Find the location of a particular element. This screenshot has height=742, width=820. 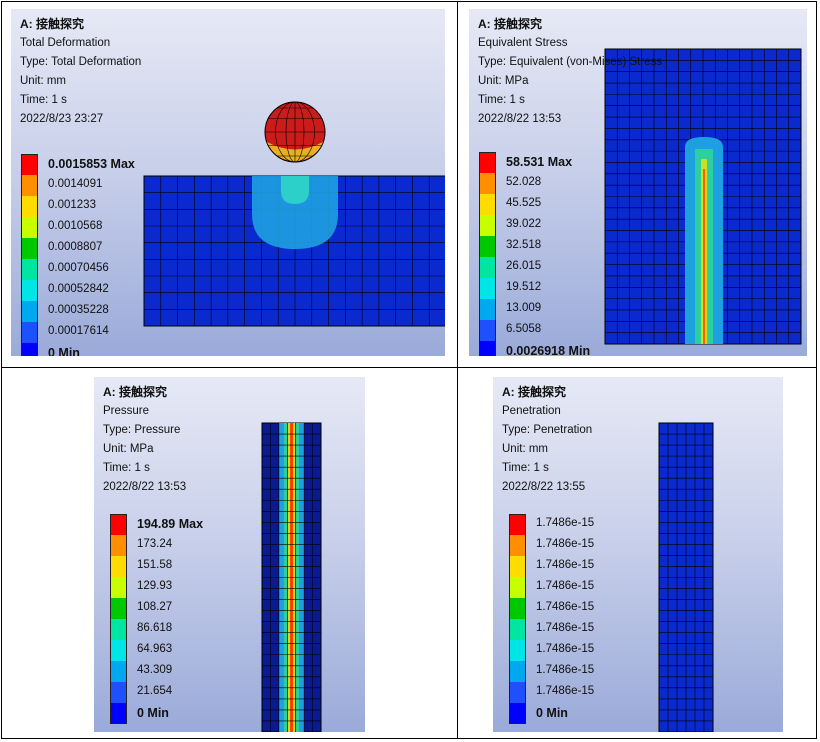

legend-label: 0.0008807 is located at coordinates (75, 247).